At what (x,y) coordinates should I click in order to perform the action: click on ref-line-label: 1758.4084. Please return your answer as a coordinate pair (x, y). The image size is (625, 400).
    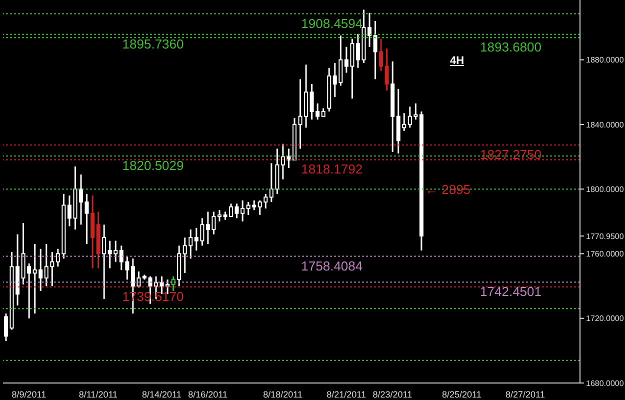
    Looking at the image, I should click on (332, 266).